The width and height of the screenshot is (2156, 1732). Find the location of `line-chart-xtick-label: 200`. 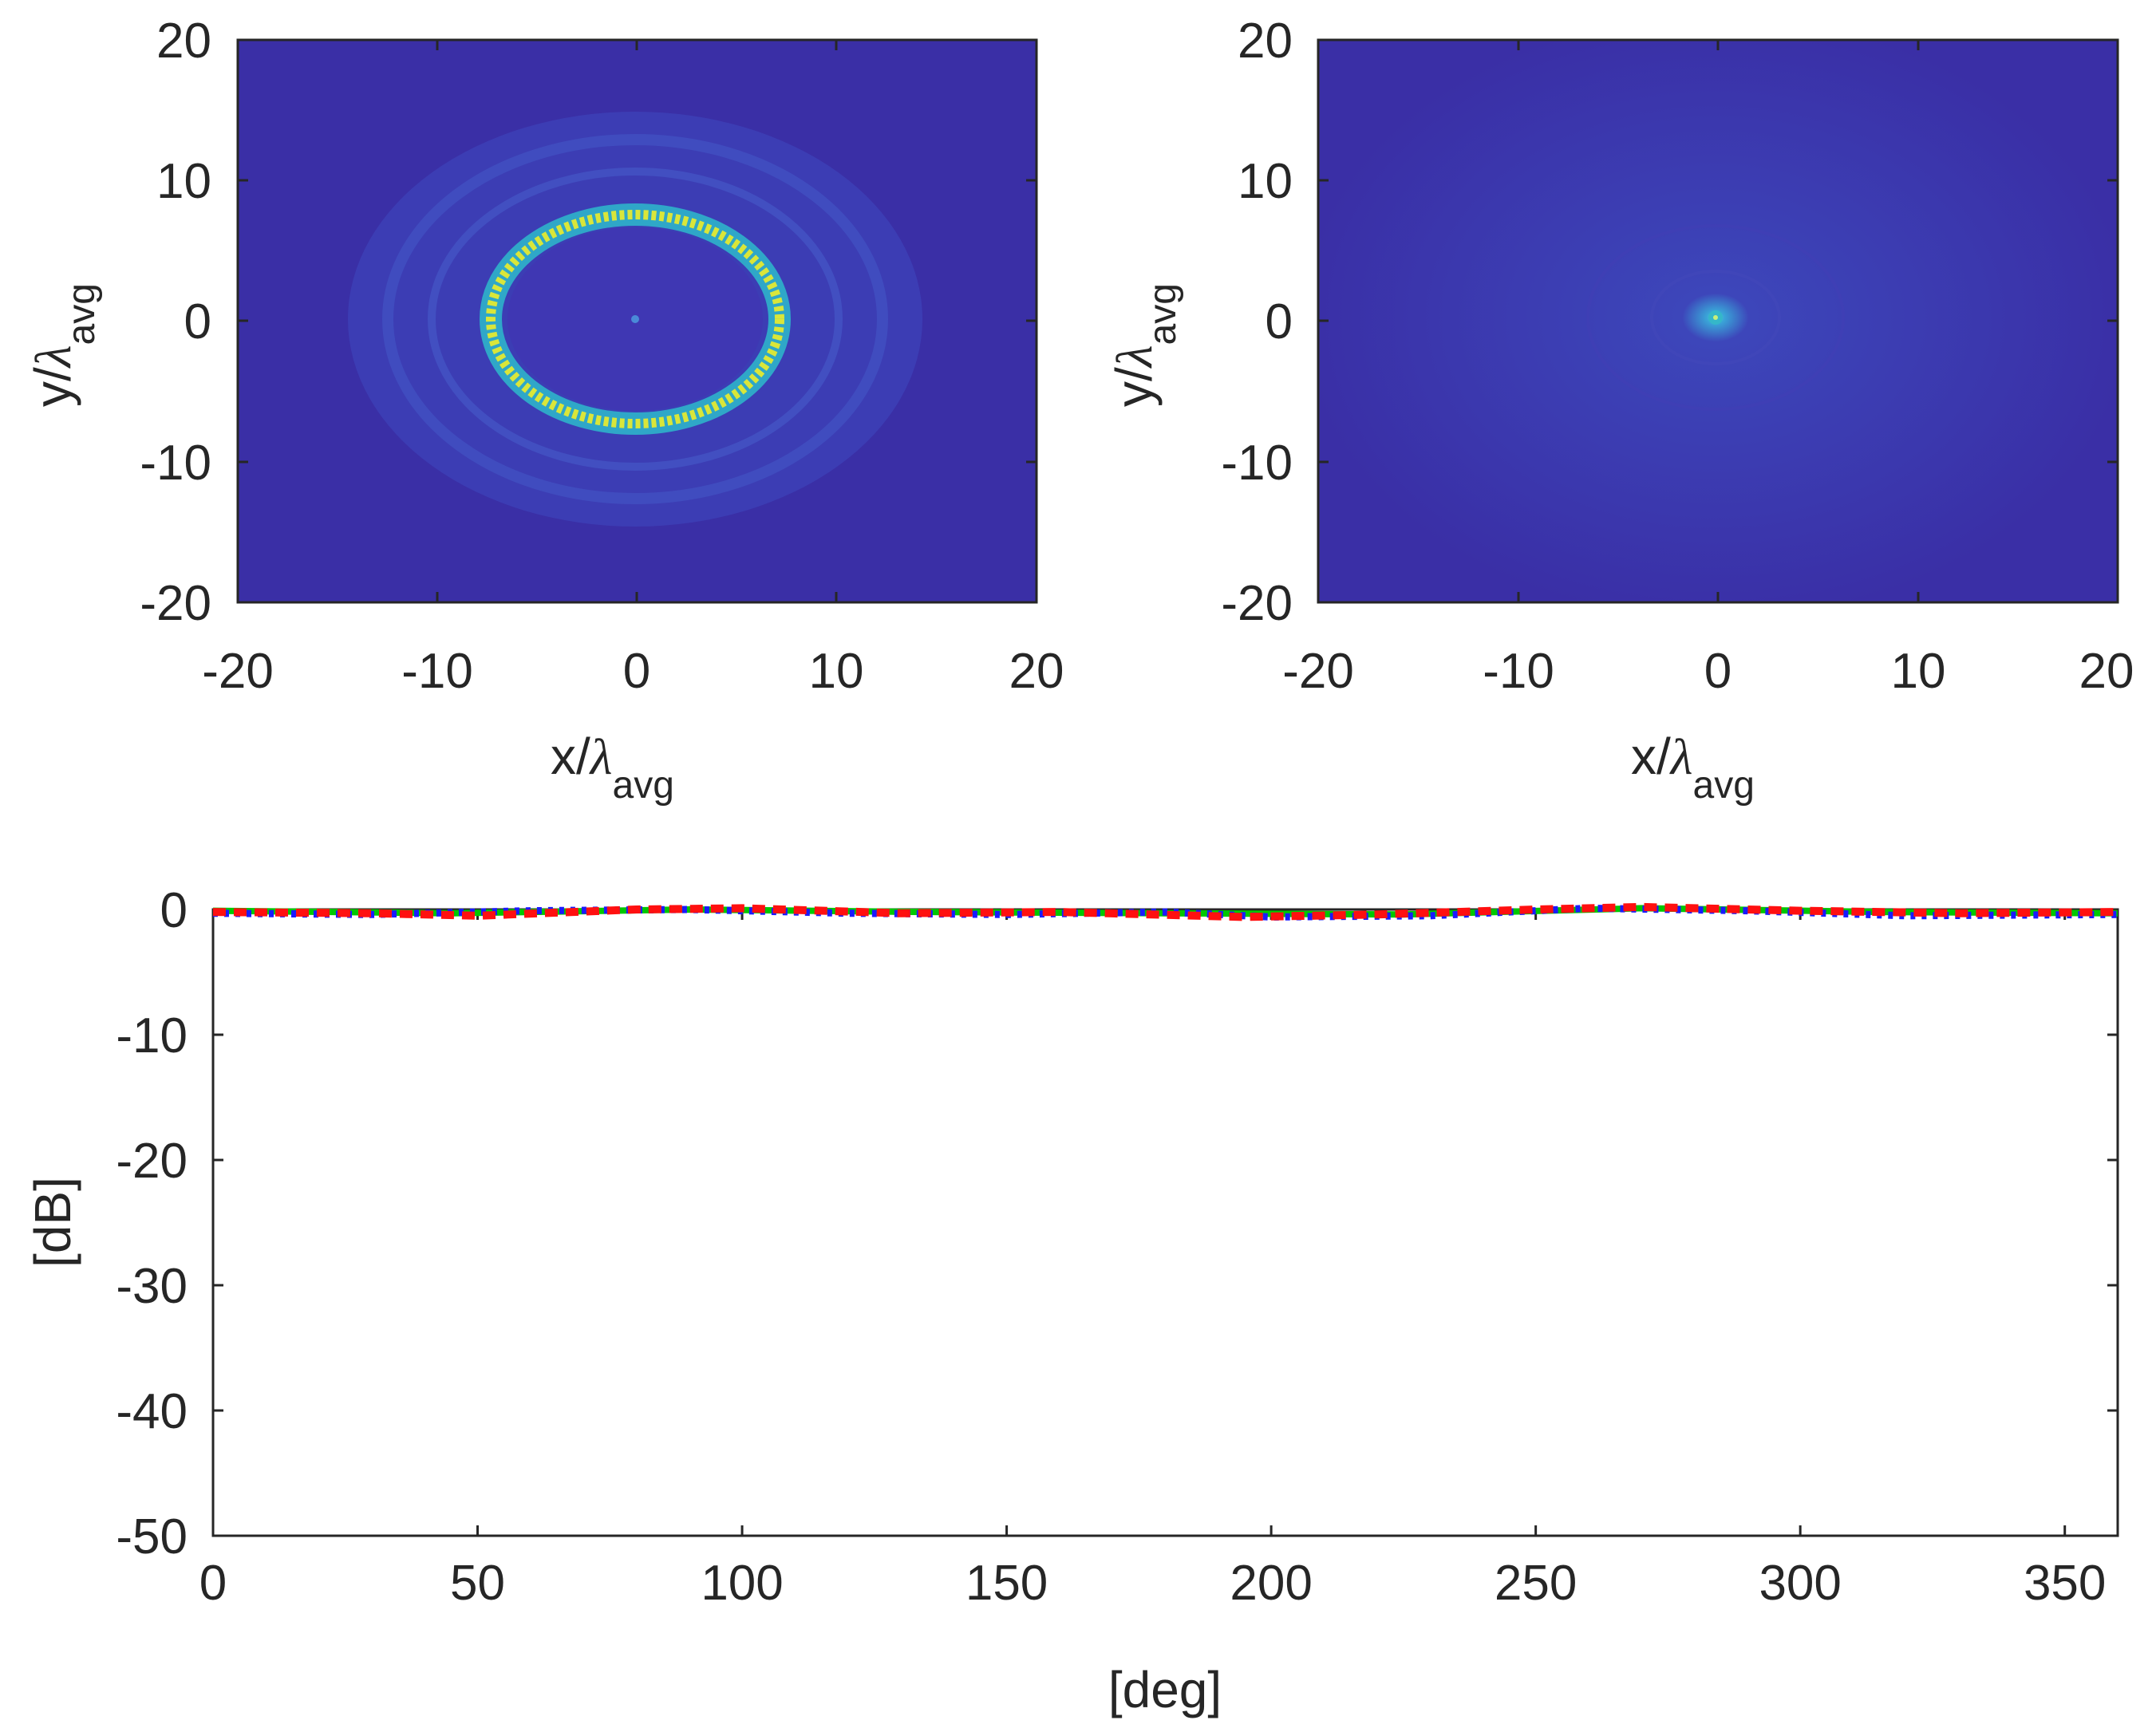

line-chart-xtick-label: 200 is located at coordinates (1271, 1583).